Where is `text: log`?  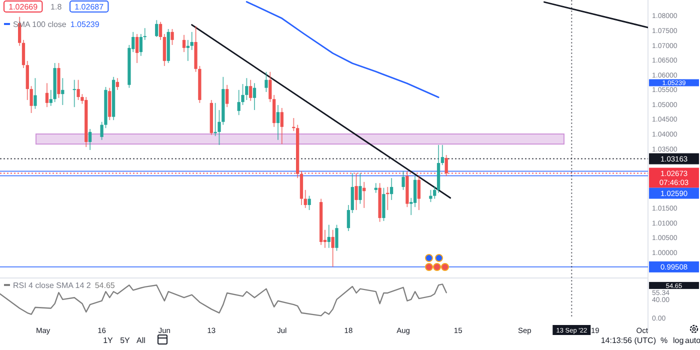 text: log is located at coordinates (678, 340).